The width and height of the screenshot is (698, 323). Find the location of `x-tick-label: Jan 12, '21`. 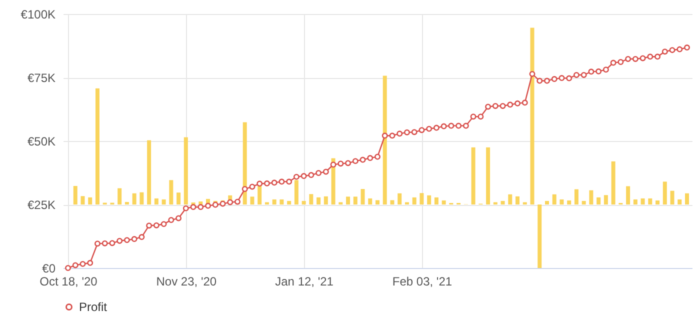

x-tick-label: Jan 12, '21 is located at coordinates (304, 281).